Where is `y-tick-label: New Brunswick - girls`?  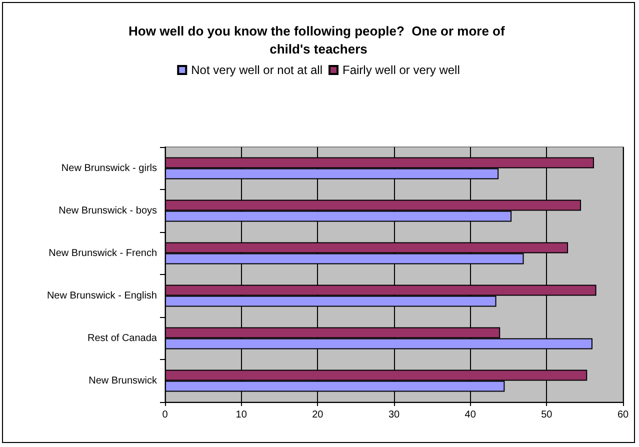
y-tick-label: New Brunswick - girls is located at coordinates (109, 168).